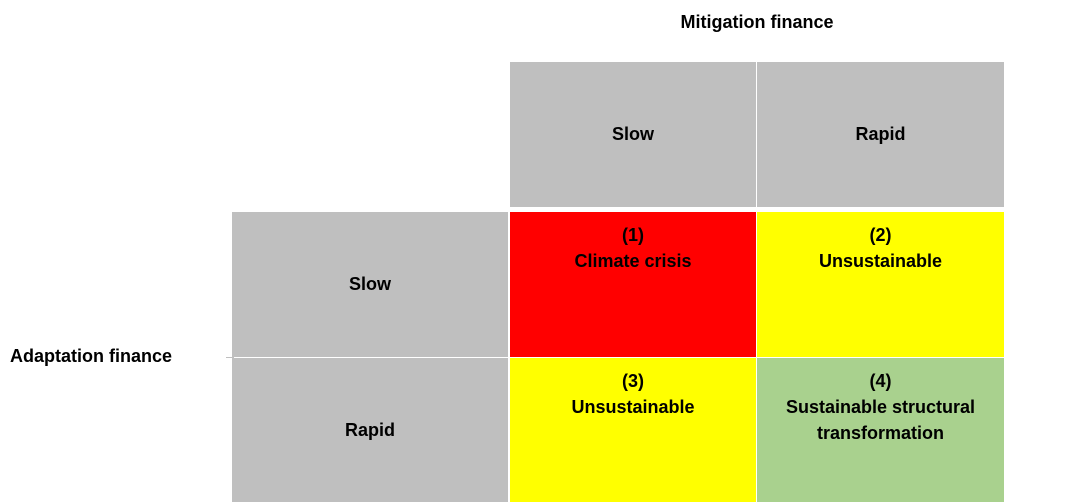 The height and width of the screenshot is (502, 1069). Describe the element at coordinates (757, 22) in the screenshot. I see `column-axis-label: Mitigation finance` at that location.